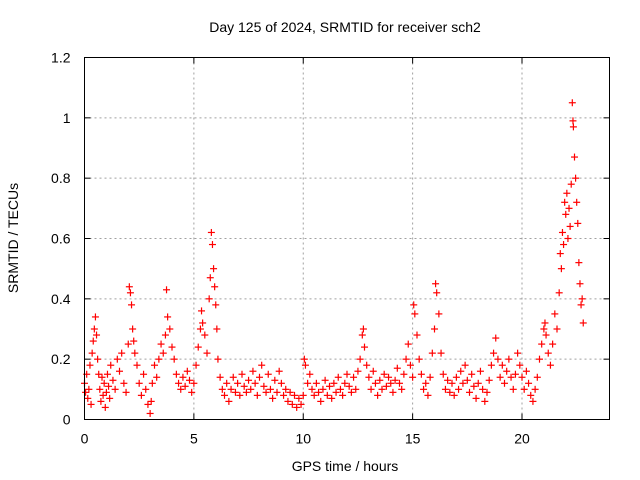 The width and height of the screenshot is (640, 480). I want to click on x-tick-label: 5, so click(194, 439).